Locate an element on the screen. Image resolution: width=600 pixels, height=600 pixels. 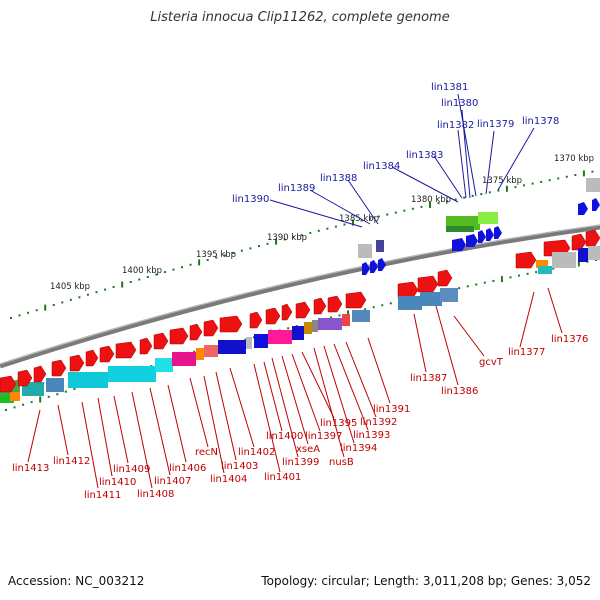
label-lin1401: lin1401 is located at coordinates (282, 477).